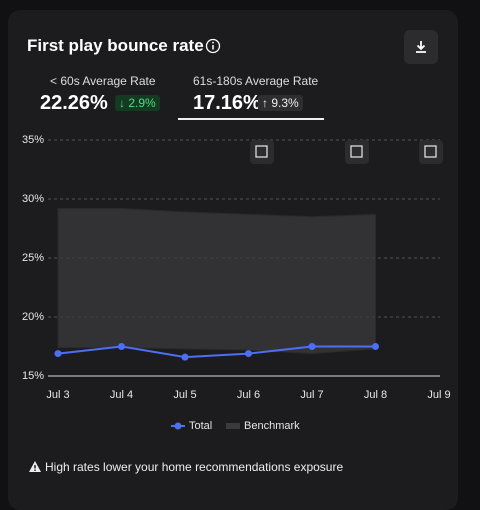 The height and width of the screenshot is (510, 480). Describe the element at coordinates (346, 152) in the screenshot. I see `image-icons` at that location.